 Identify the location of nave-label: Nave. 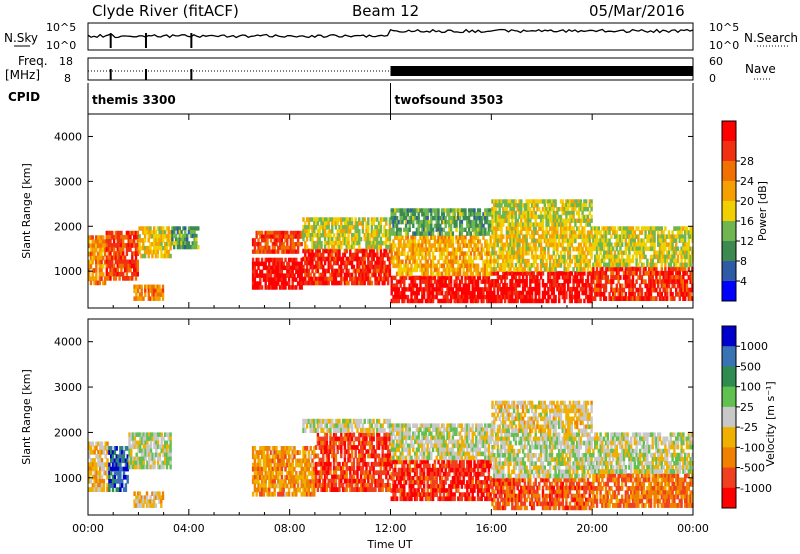
(760, 69).